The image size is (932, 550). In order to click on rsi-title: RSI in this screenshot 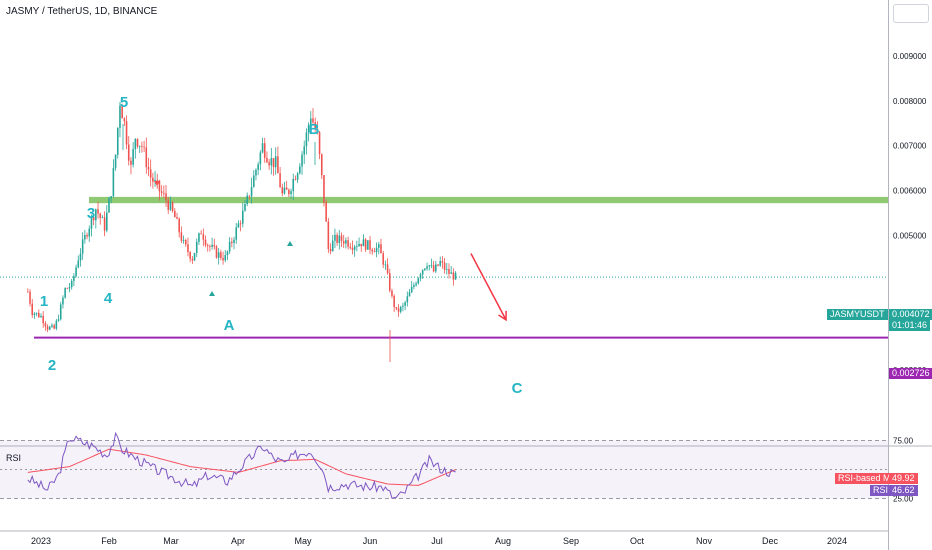, I will do `click(14, 458)`.